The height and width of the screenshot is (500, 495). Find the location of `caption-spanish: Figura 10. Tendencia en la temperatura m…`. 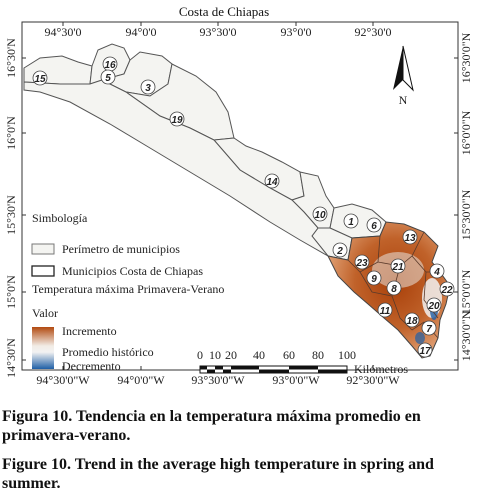

caption-spanish: Figura 10. Tendencia en la temperatura m… is located at coordinates (248, 426).